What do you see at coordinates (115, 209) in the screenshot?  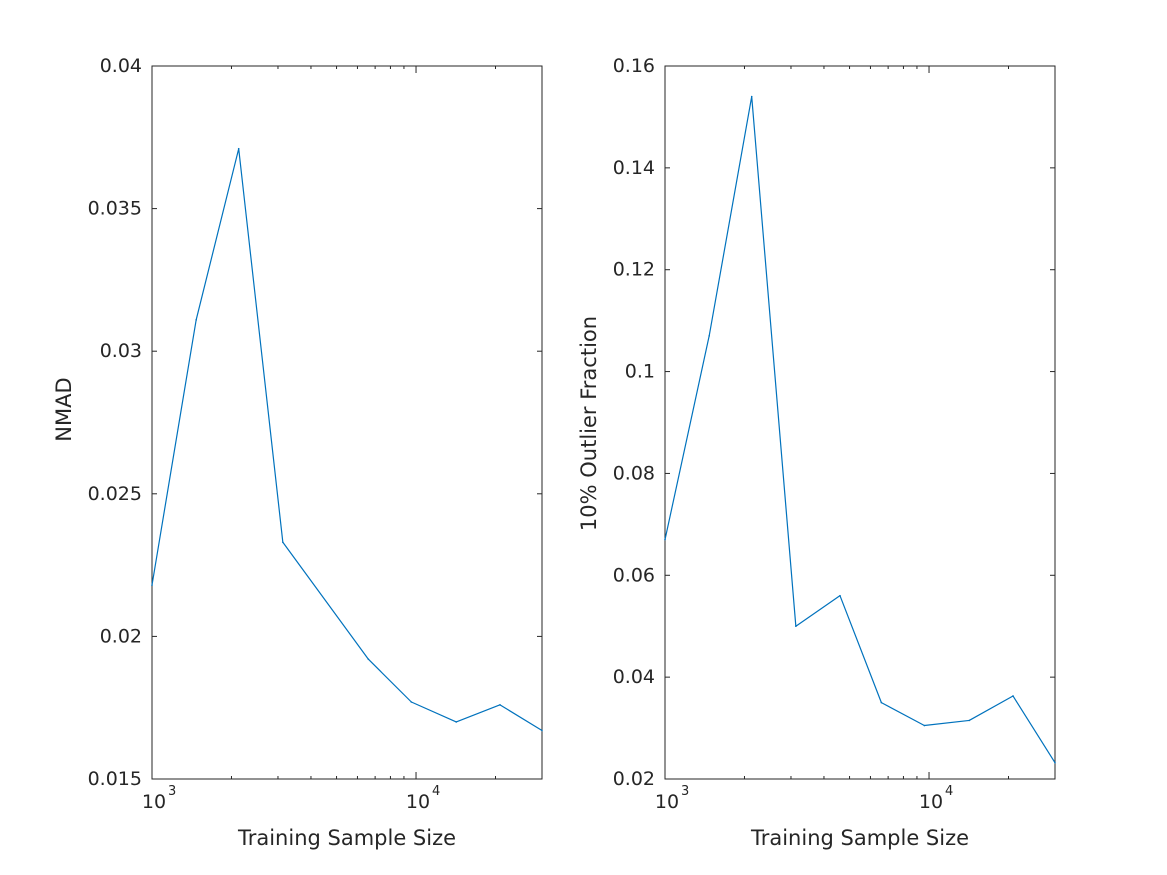 I see `chart0-ytick-label: 0.035` at bounding box center [115, 209].